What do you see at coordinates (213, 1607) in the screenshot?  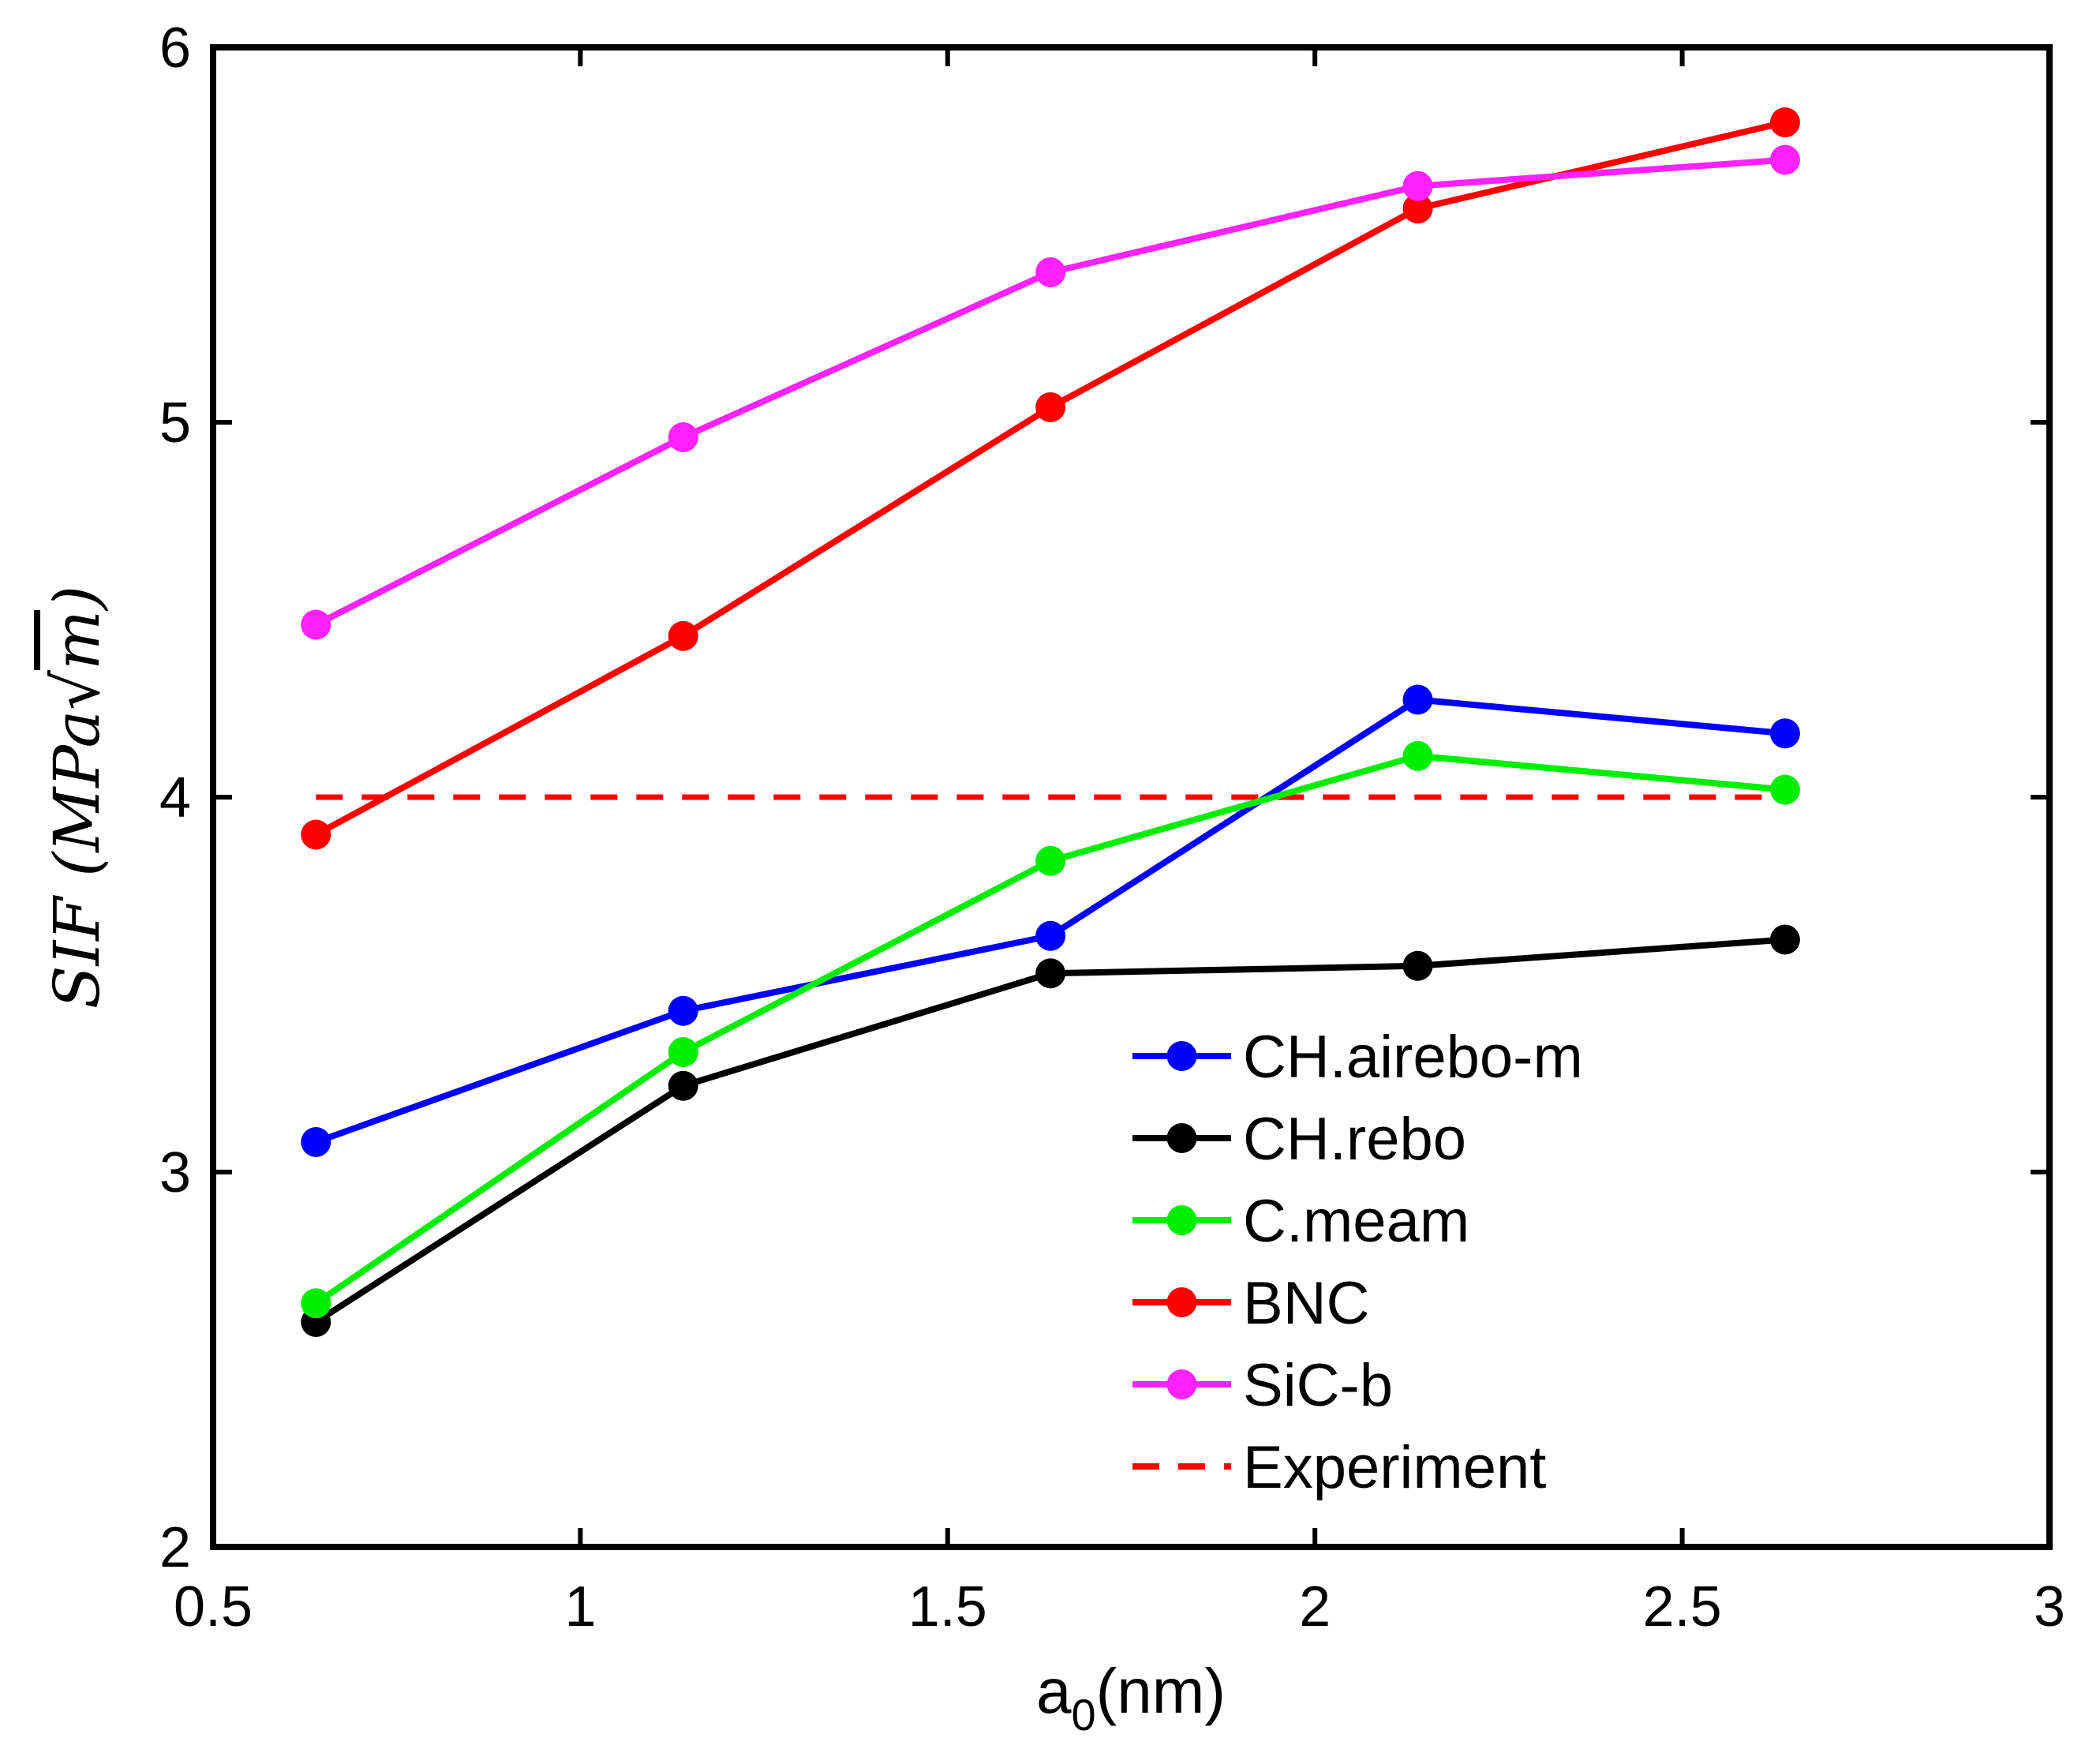 I see `x-tick-label: 0.5` at bounding box center [213, 1607].